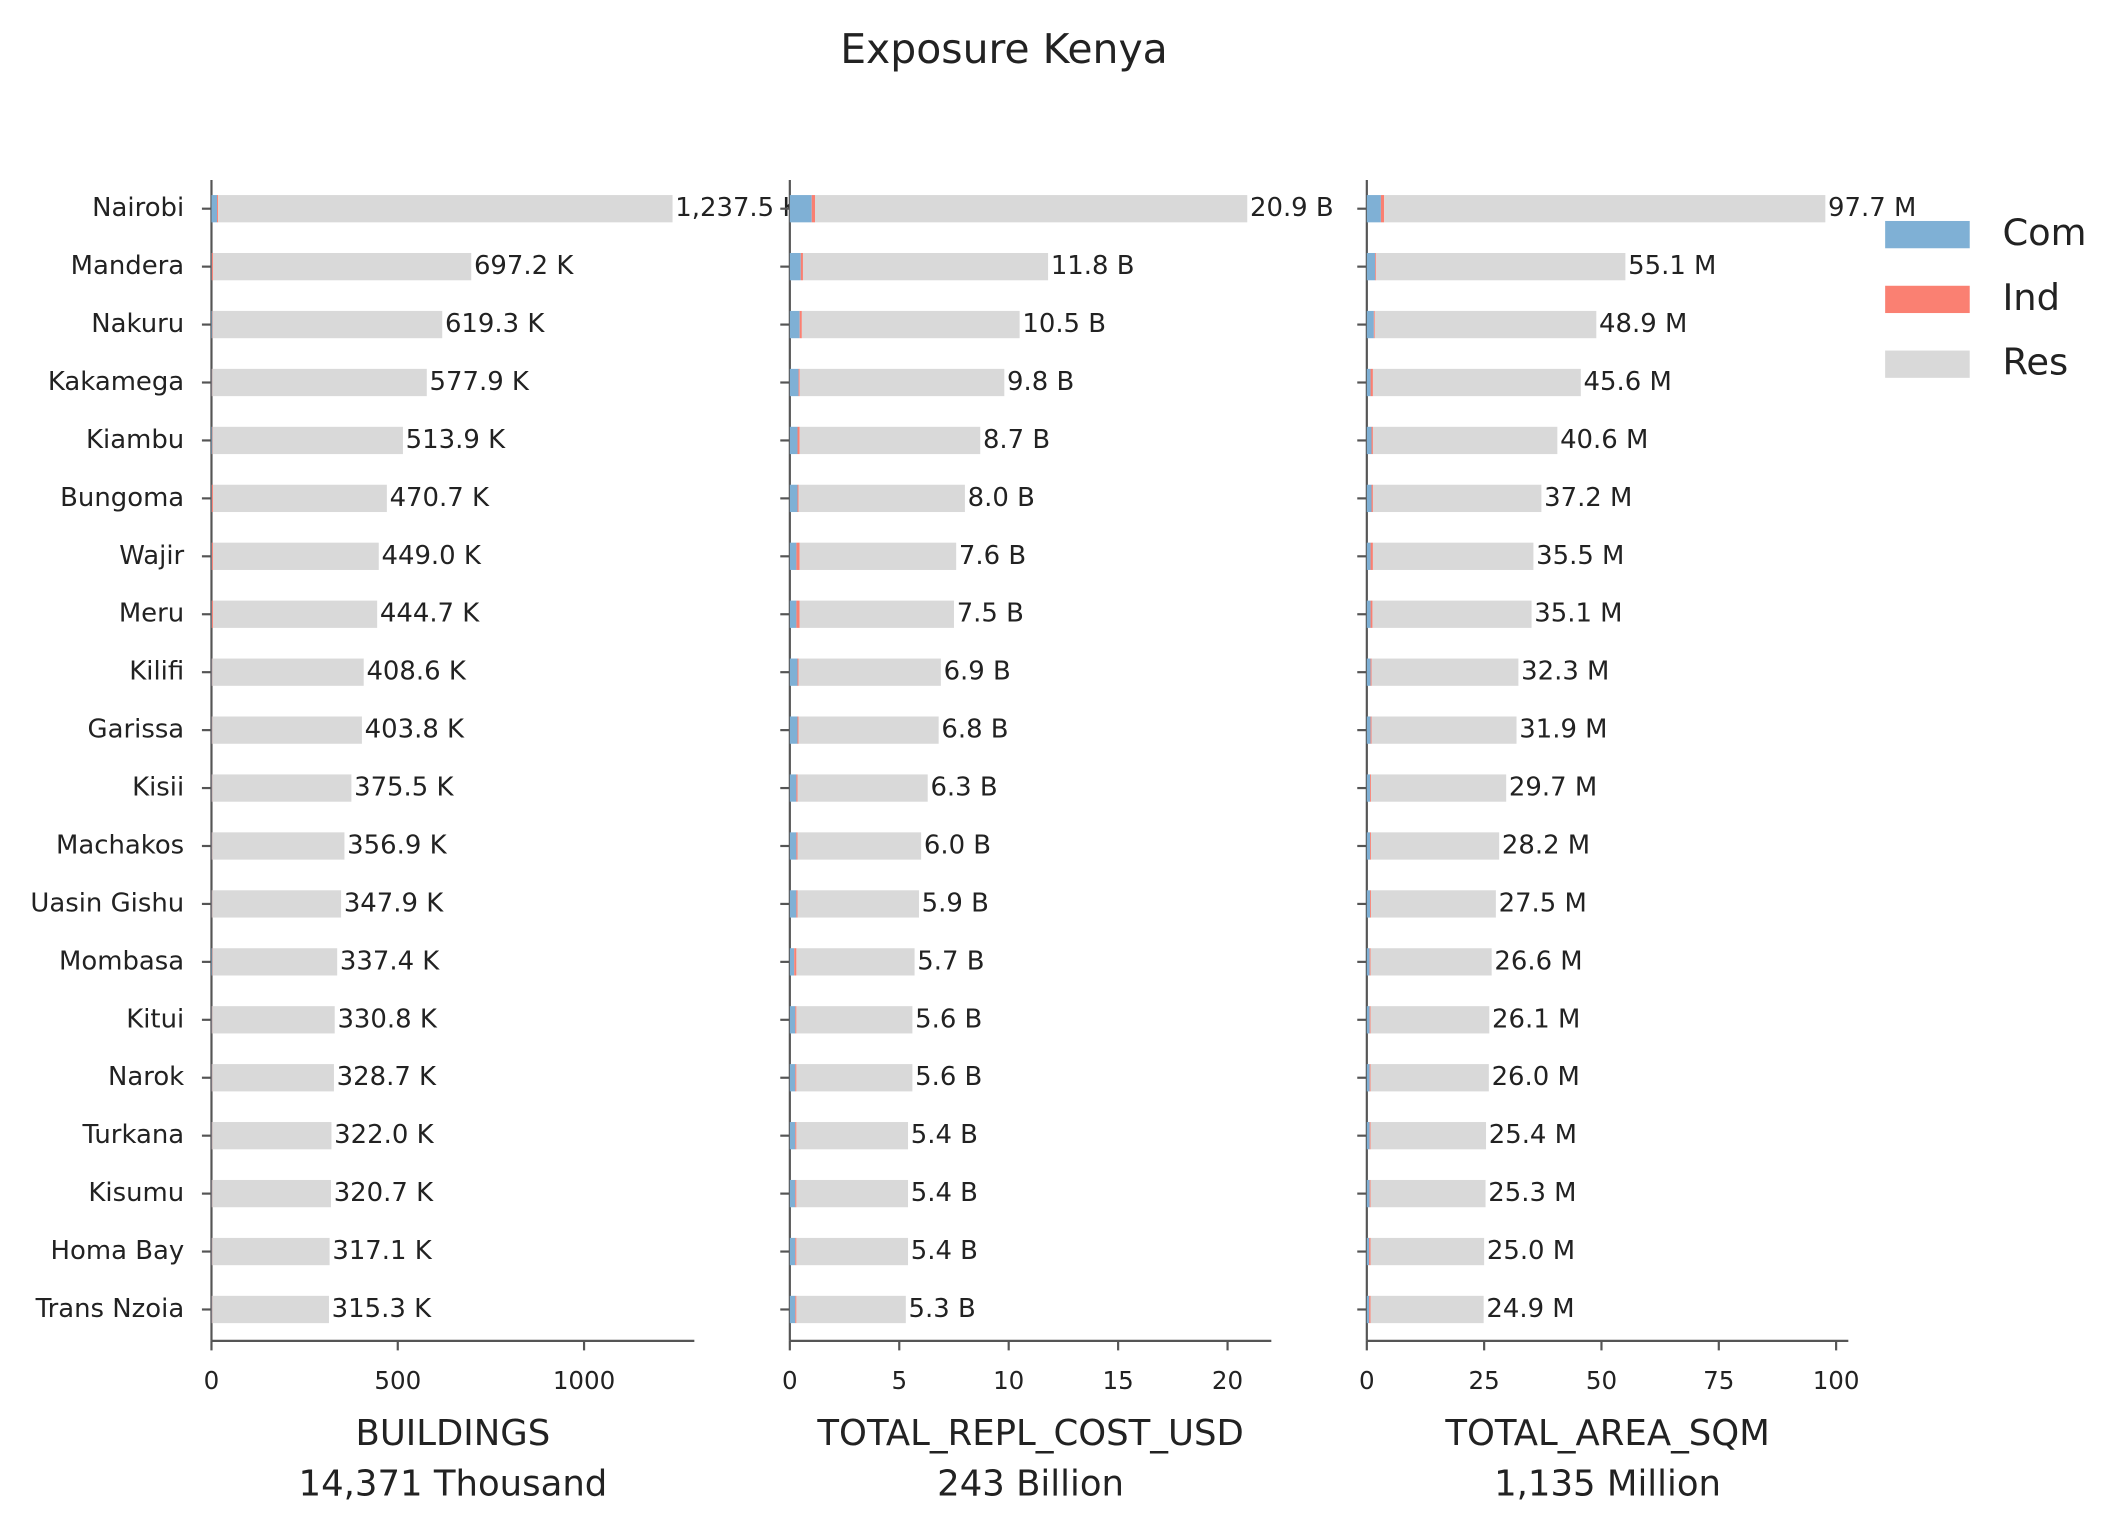 The height and width of the screenshot is (1534, 2128). Describe the element at coordinates (495, 324) in the screenshot. I see `value-label: 619.3 K` at that location.